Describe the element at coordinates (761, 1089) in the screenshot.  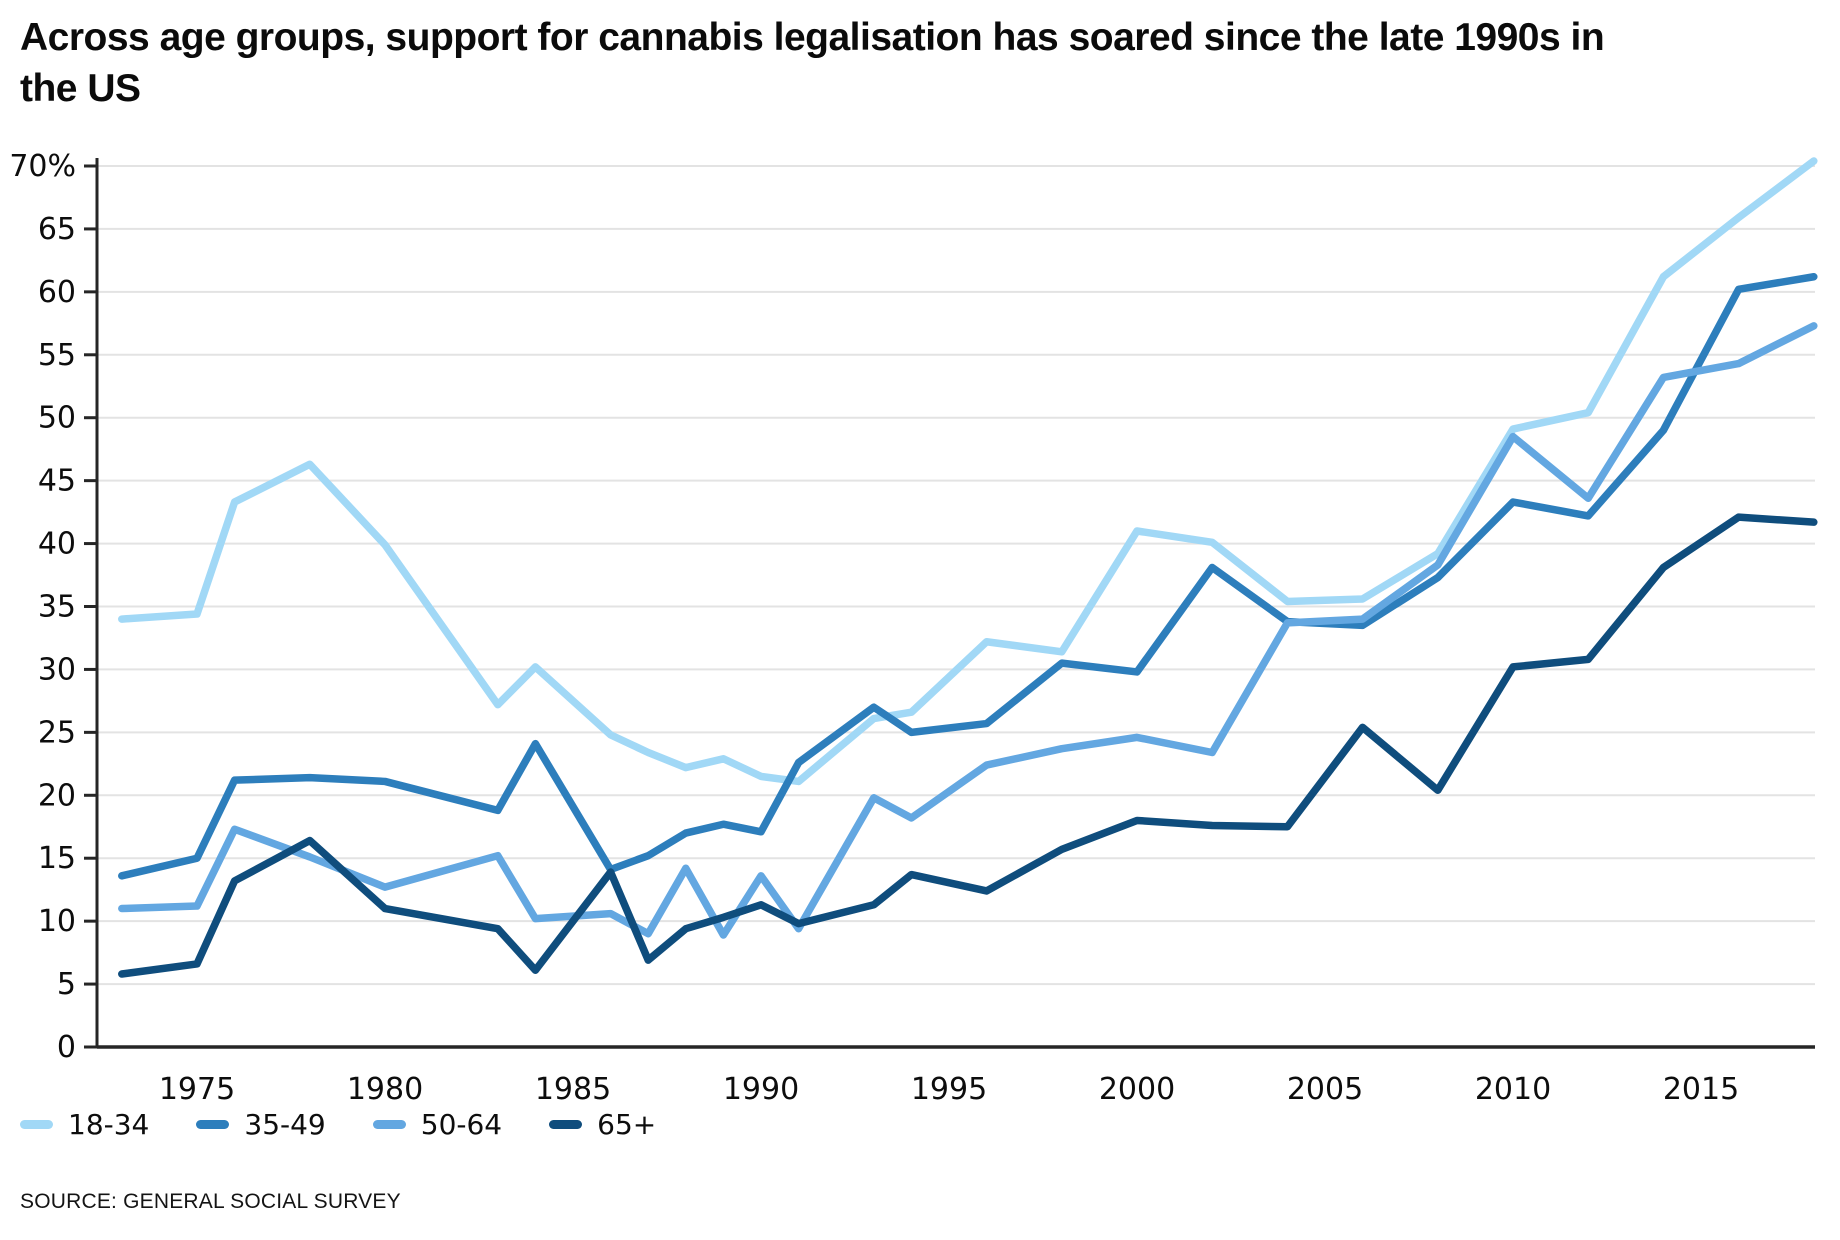
I see `x-tick-label: 1990` at that location.